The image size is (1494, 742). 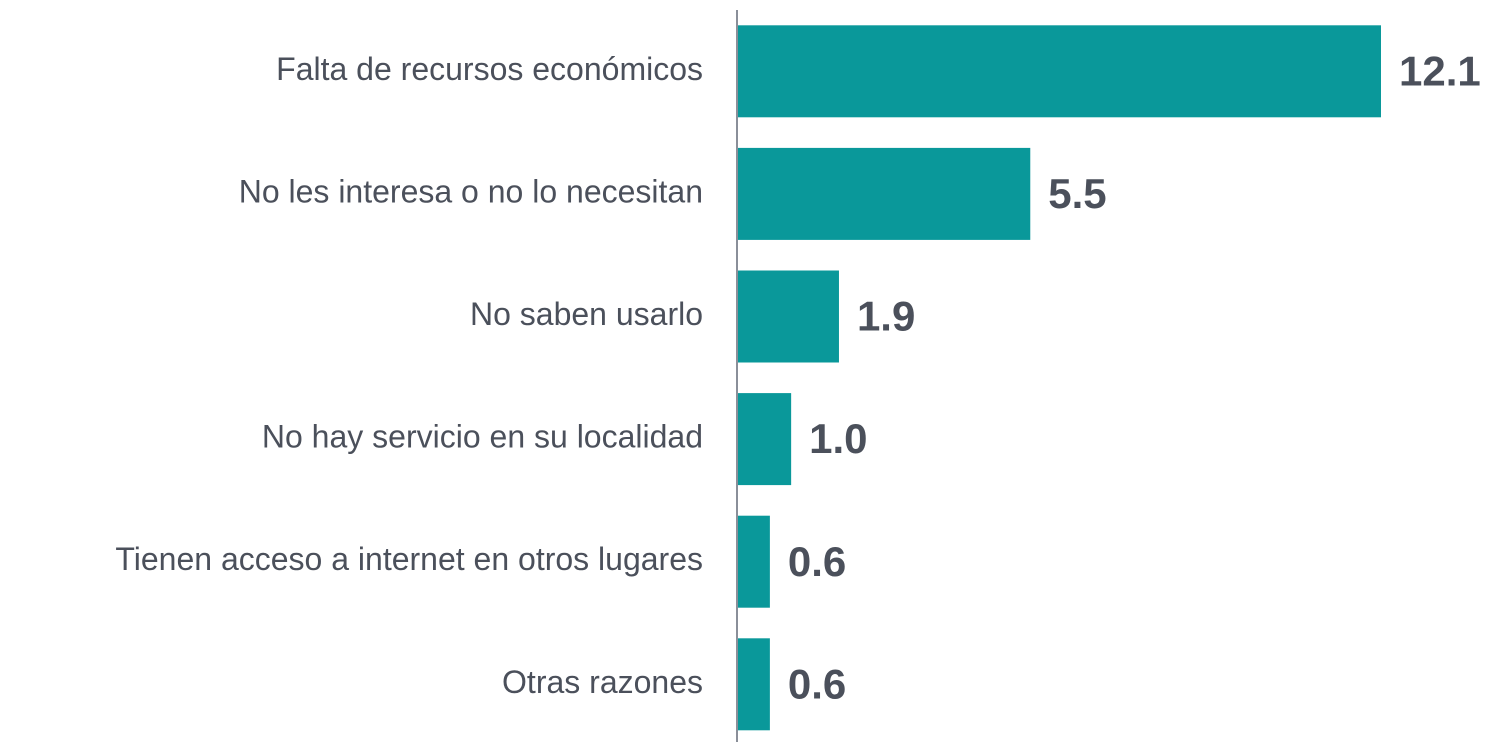 What do you see at coordinates (489, 69) in the screenshot?
I see `category-label: Falta de recursos económicos` at bounding box center [489, 69].